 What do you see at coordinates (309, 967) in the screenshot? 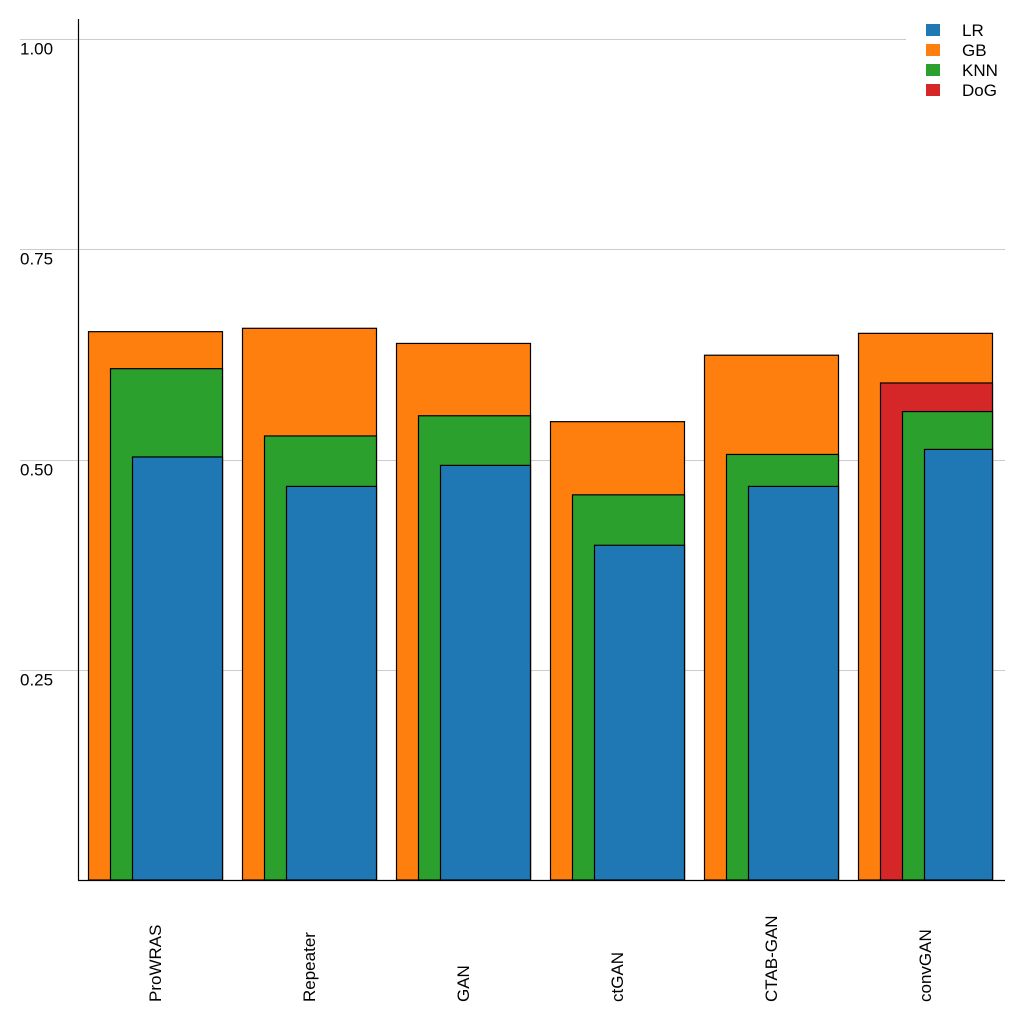
I see `x-tick-label: Repeater` at bounding box center [309, 967].